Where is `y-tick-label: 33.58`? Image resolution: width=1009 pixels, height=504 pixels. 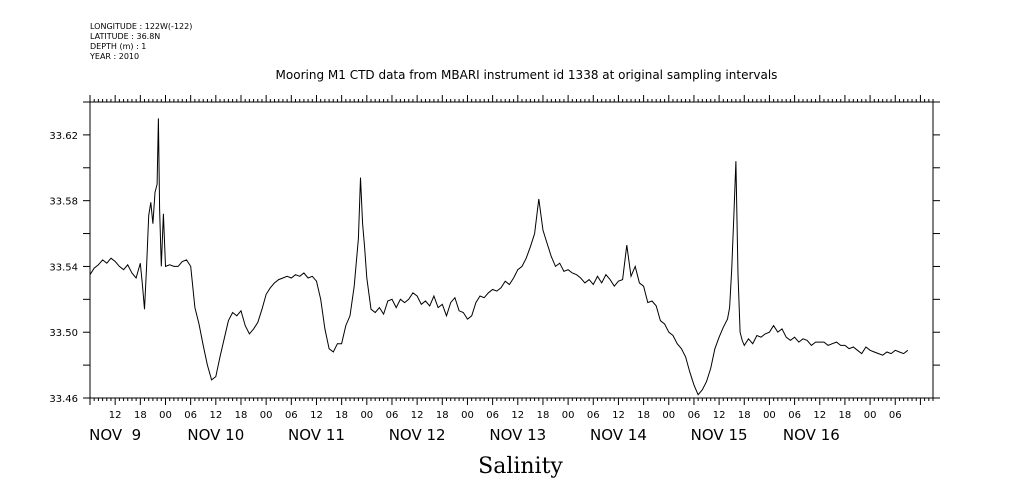 y-tick-label: 33.58 is located at coordinates (63, 202).